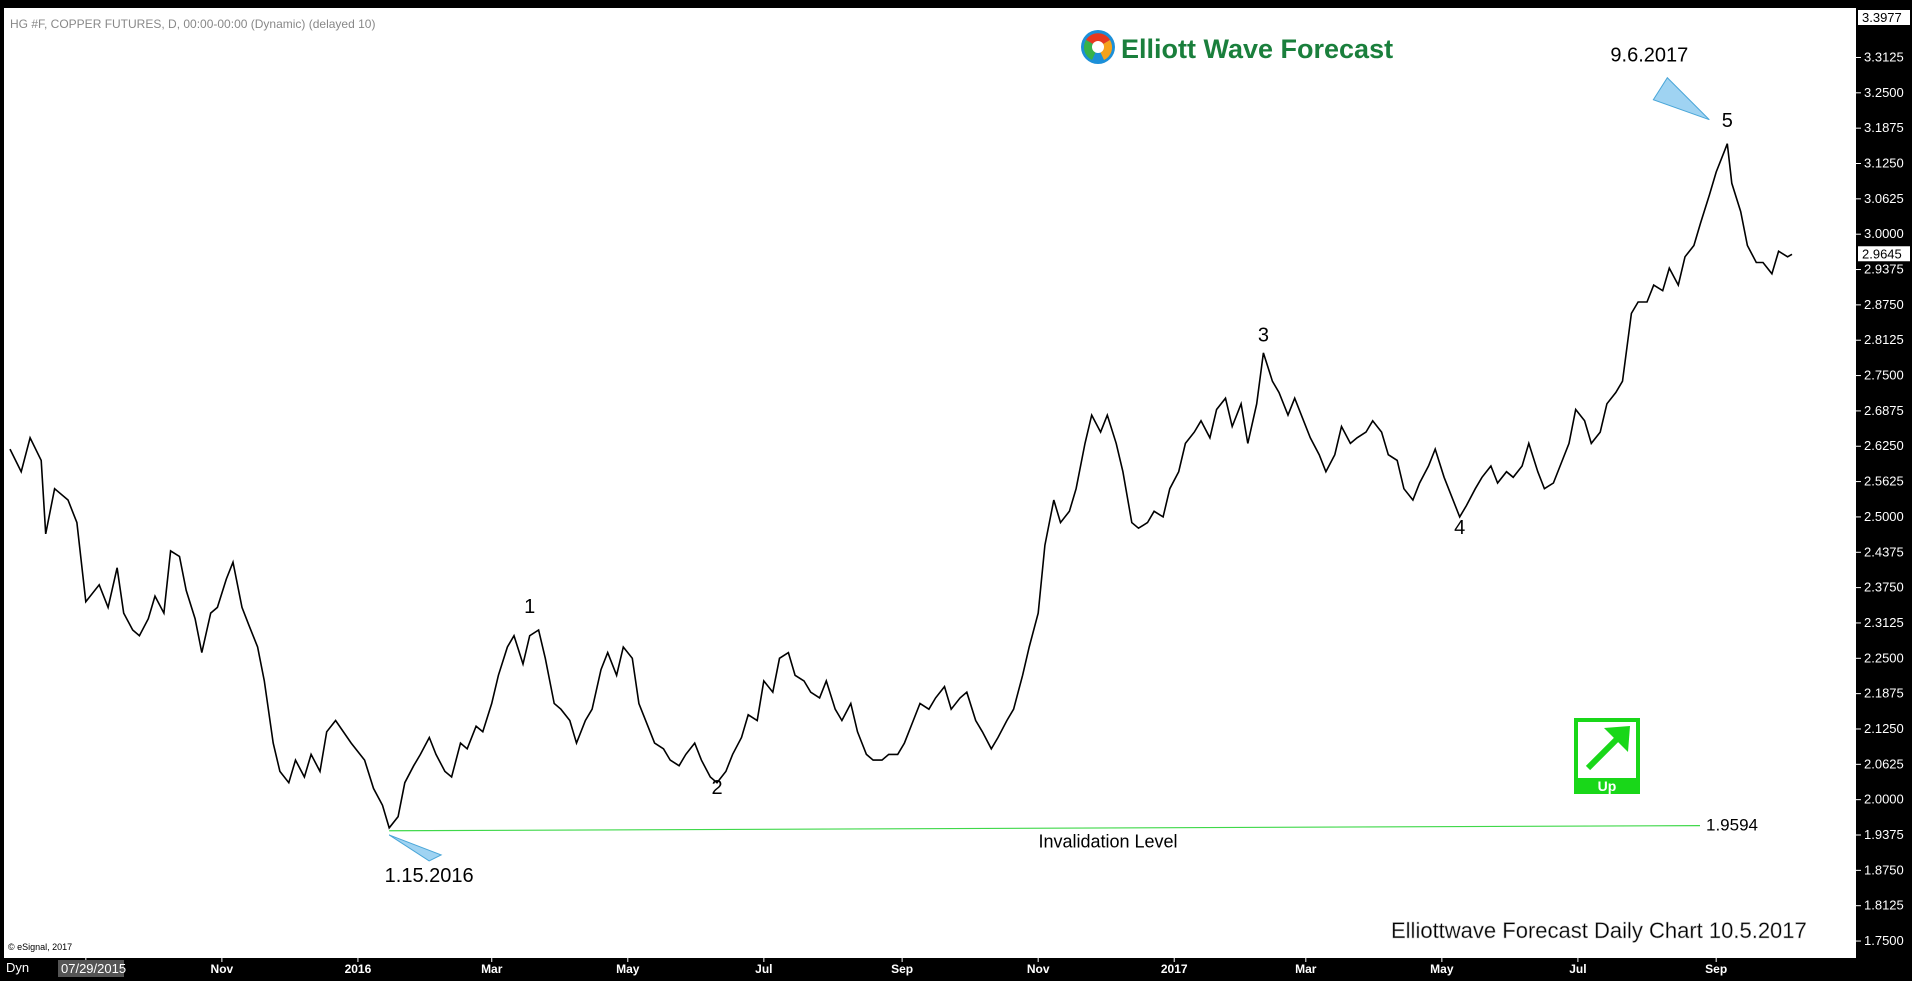  I want to click on y-tick-label: 1.7500, so click(1884, 940).